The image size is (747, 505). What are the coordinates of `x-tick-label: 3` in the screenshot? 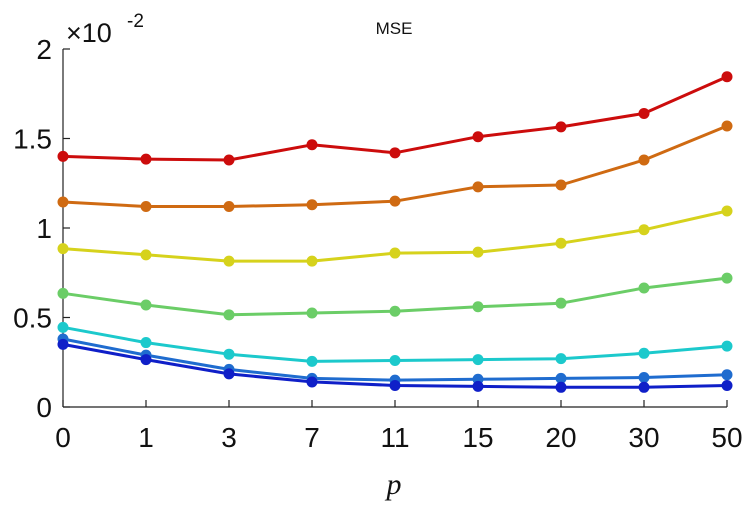 It's located at (229, 437).